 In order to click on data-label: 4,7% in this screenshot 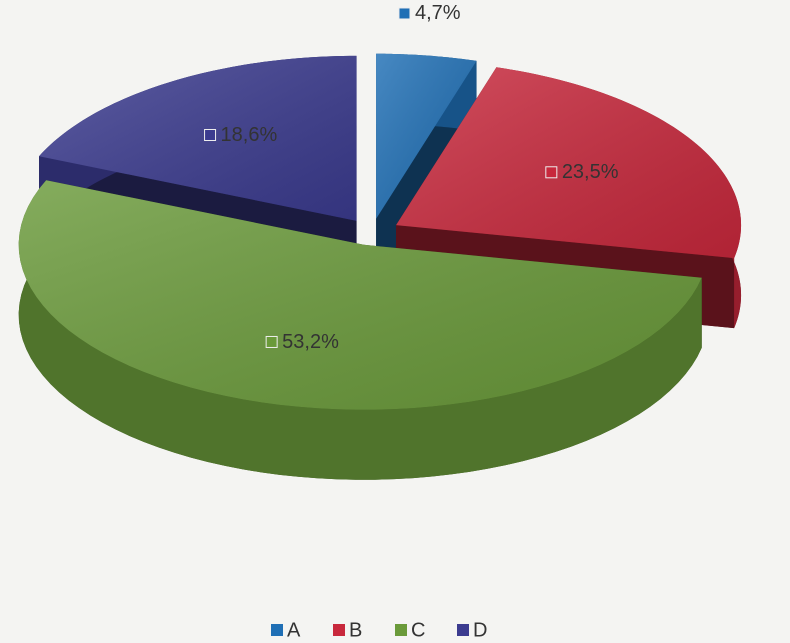, I will do `click(438, 13)`.